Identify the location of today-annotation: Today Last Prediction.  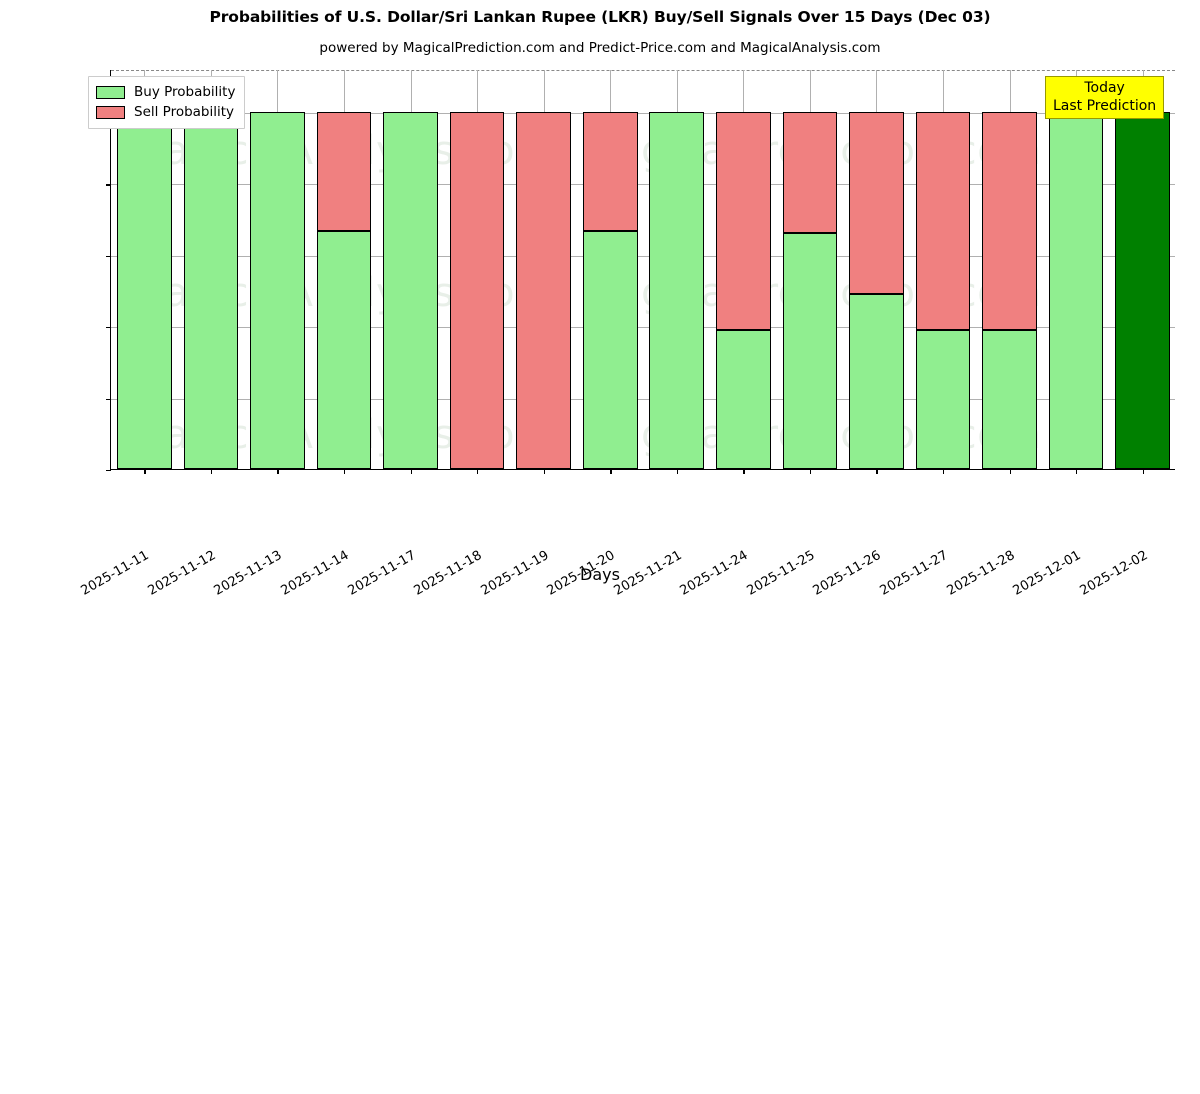
(1105, 97).